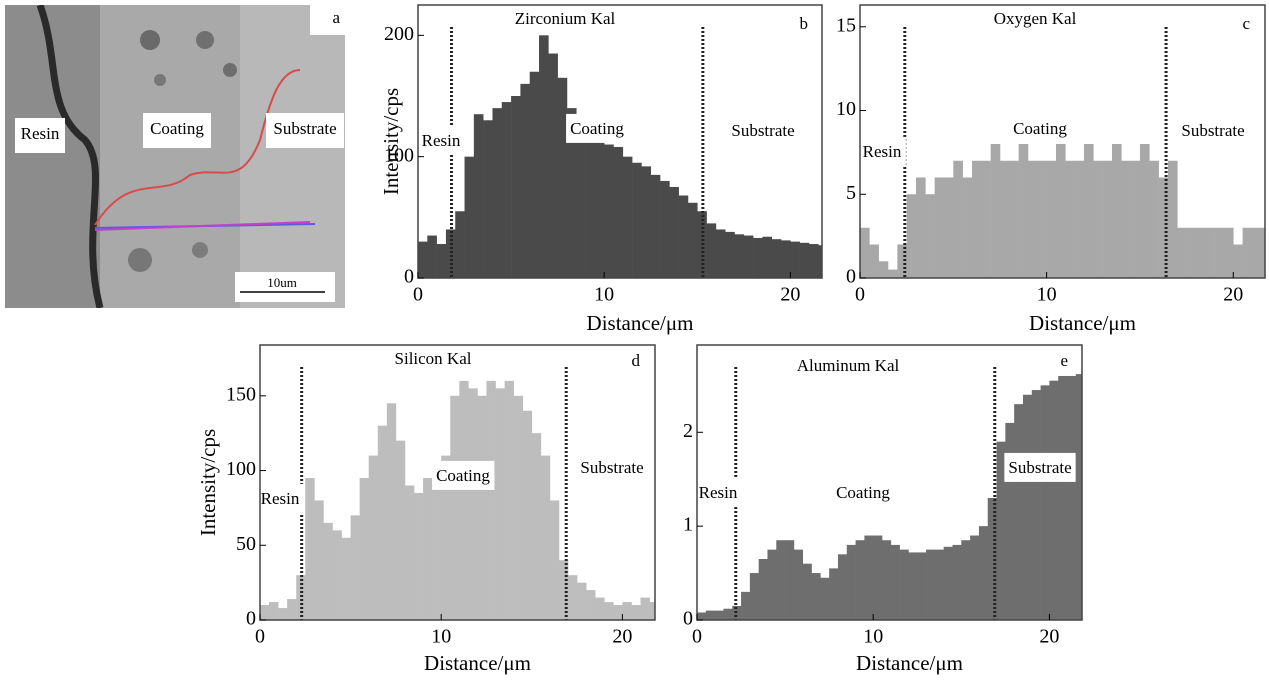 This screenshot has width=1269, height=682. I want to click on y-tick-label: 50, so click(246, 544).